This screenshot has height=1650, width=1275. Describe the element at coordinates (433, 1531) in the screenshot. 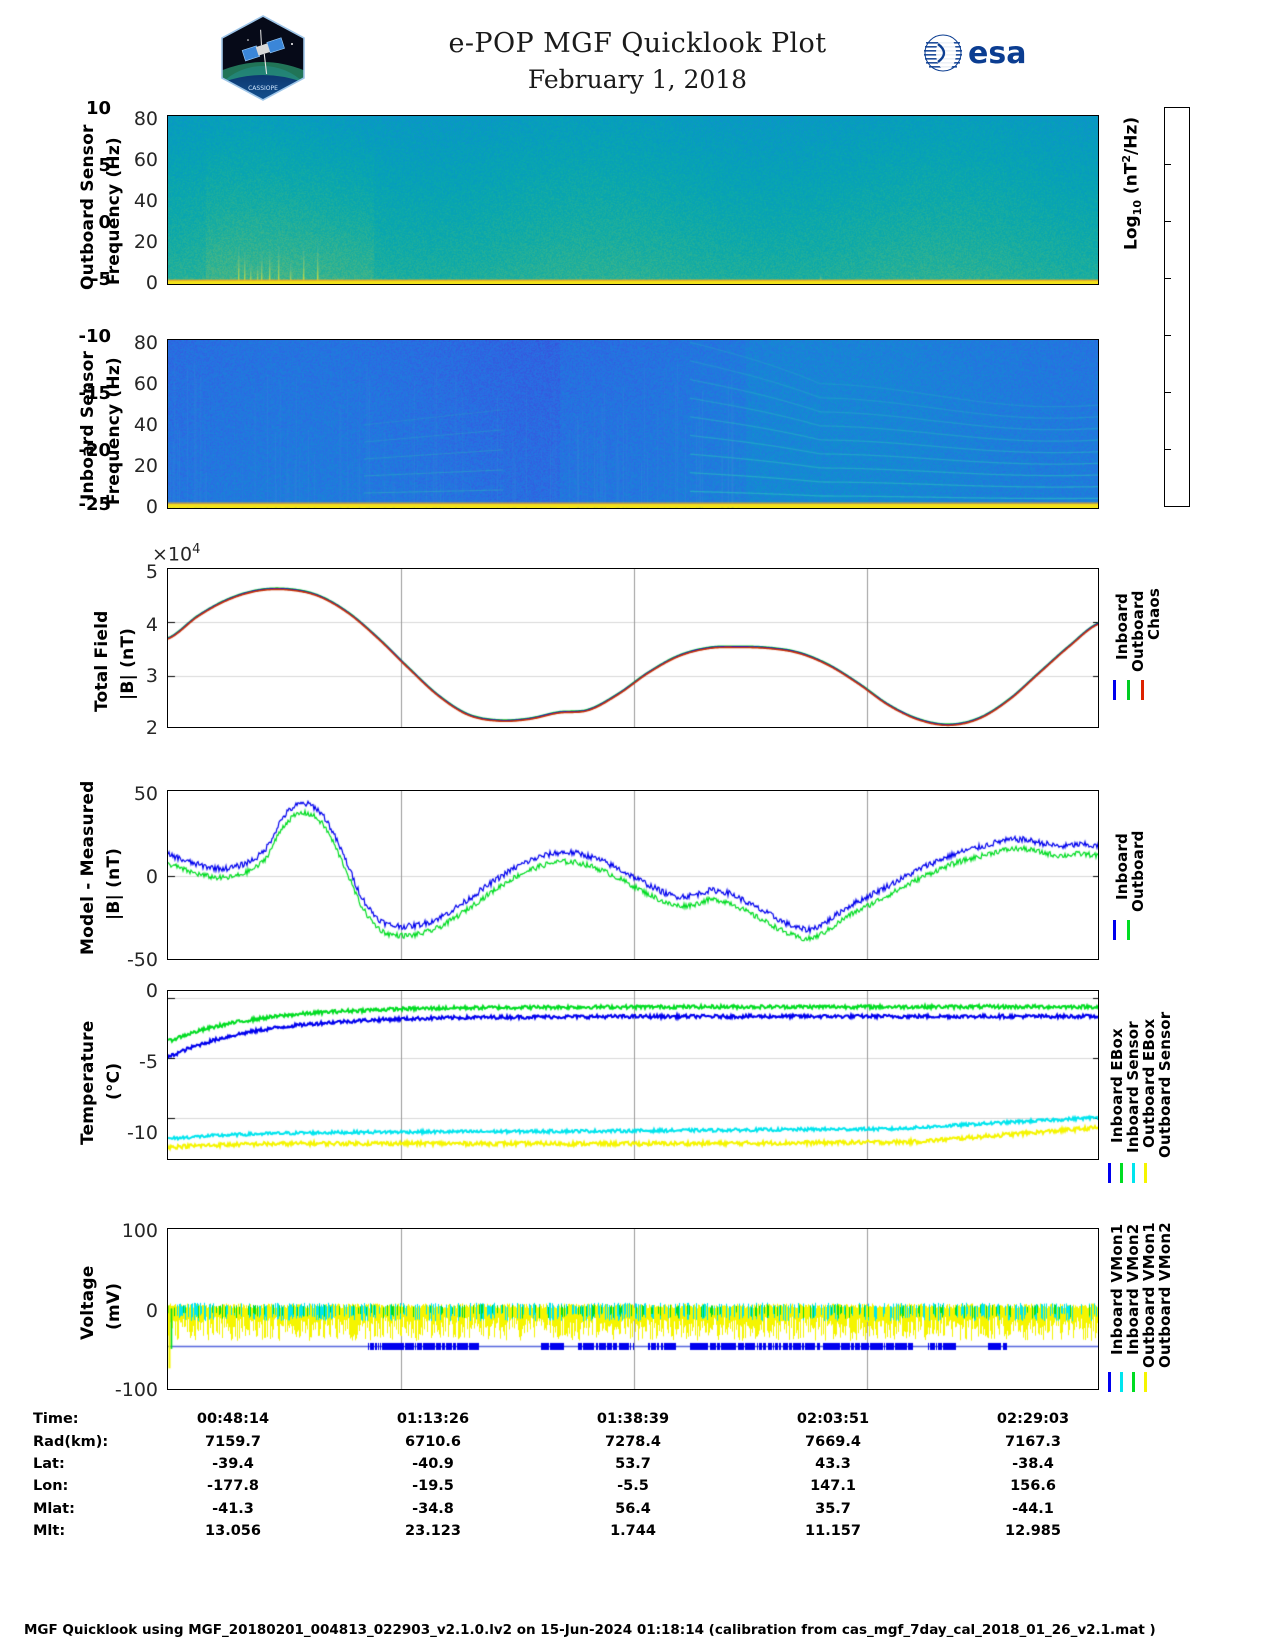

I see `info-cell: 23.123` at that location.